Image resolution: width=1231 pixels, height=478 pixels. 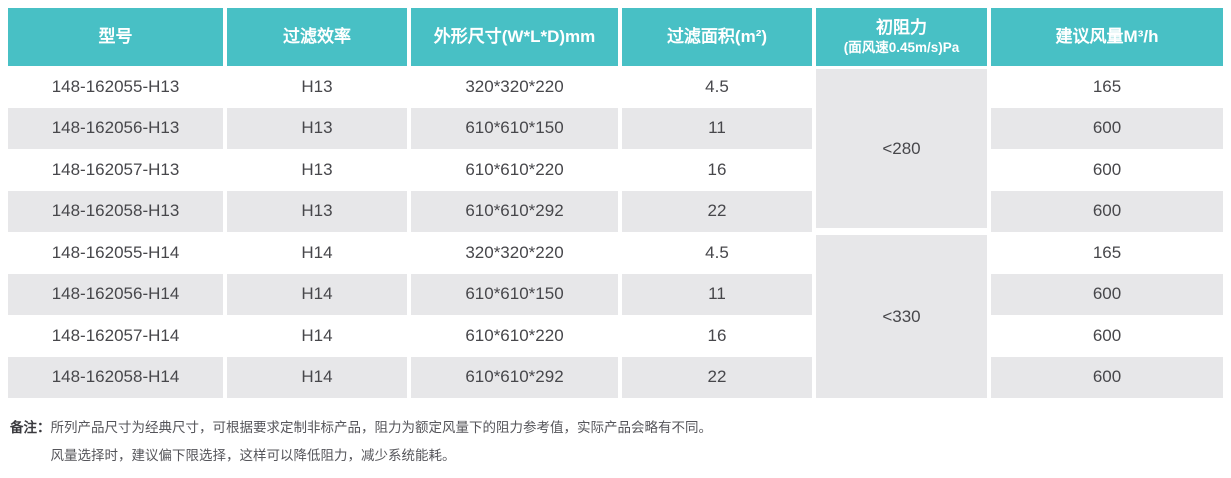 What do you see at coordinates (253, 455) in the screenshot?
I see `footnote-line-2: 风量选择时，建议偏下限选择，这样可以降低阻力，减少系统能耗。` at bounding box center [253, 455].